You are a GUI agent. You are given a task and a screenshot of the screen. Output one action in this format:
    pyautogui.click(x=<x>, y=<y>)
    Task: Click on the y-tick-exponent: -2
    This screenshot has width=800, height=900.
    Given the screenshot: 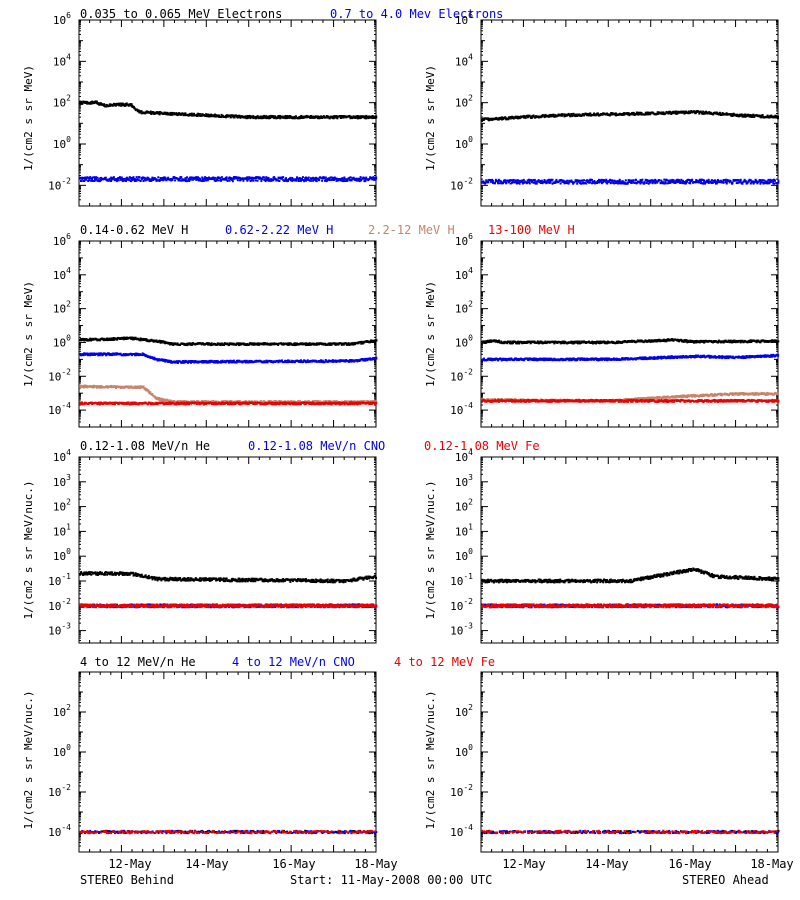 What is the action you would take?
    pyautogui.click(x=468, y=180)
    